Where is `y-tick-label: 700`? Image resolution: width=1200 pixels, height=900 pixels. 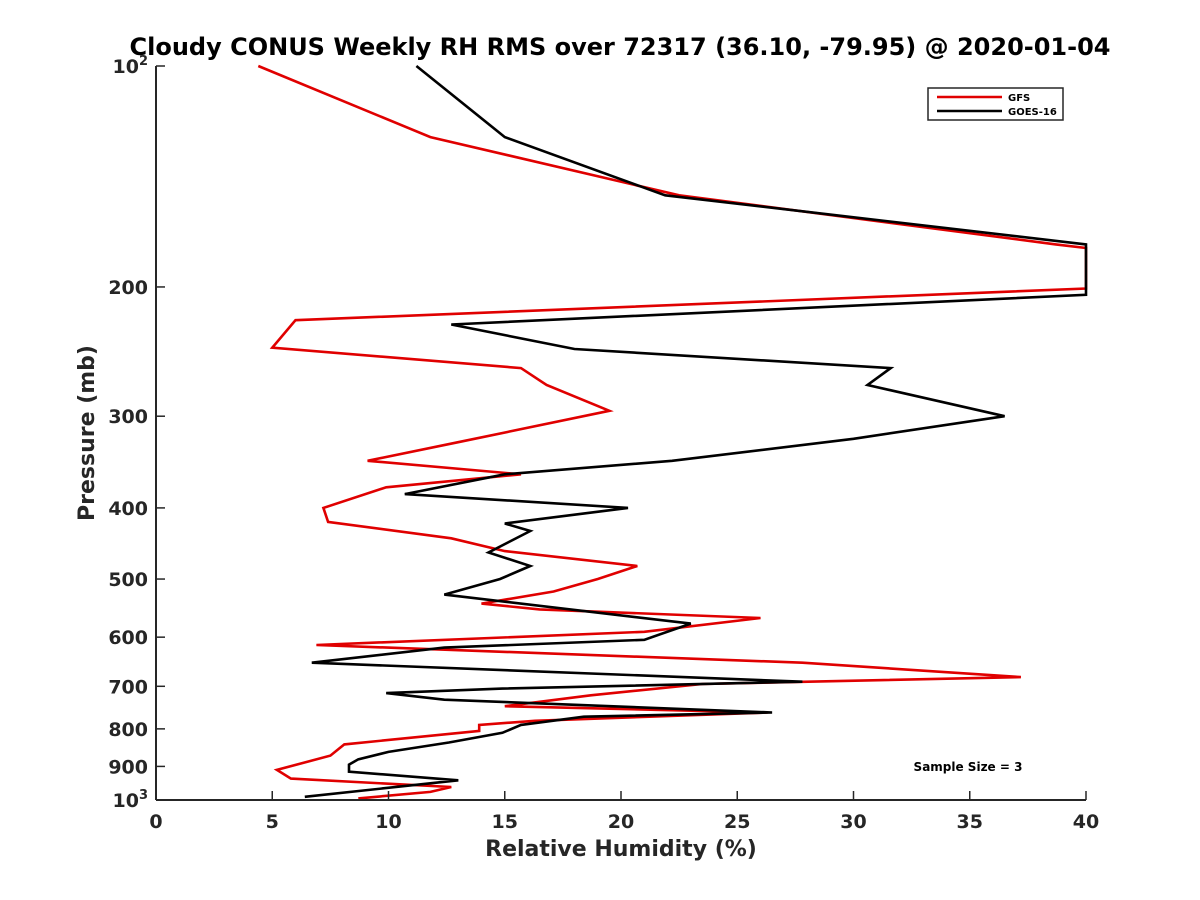
y-tick-label: 700 is located at coordinates (128, 687).